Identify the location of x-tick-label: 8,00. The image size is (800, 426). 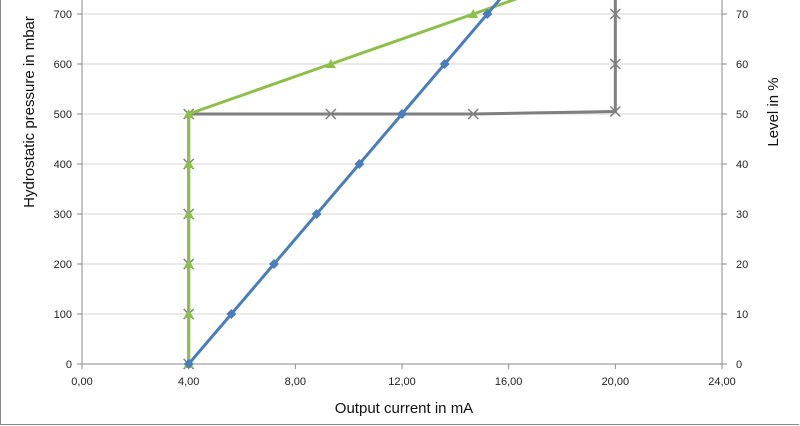
(295, 382).